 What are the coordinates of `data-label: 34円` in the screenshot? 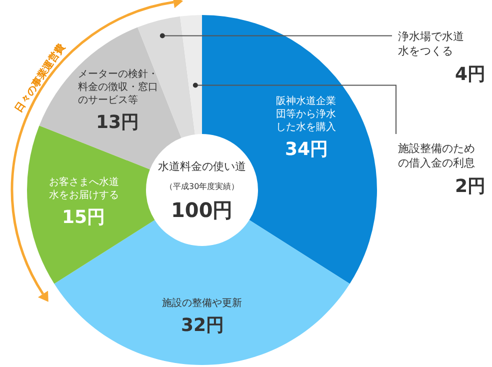 It's located at (306, 149).